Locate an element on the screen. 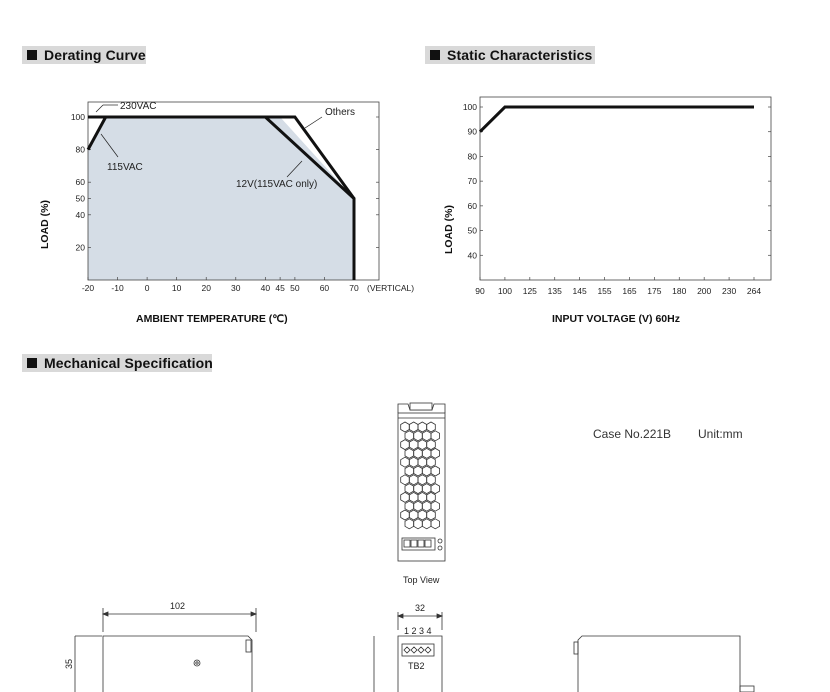 The image size is (830, 692). dimension-width: 32 is located at coordinates (420, 608).